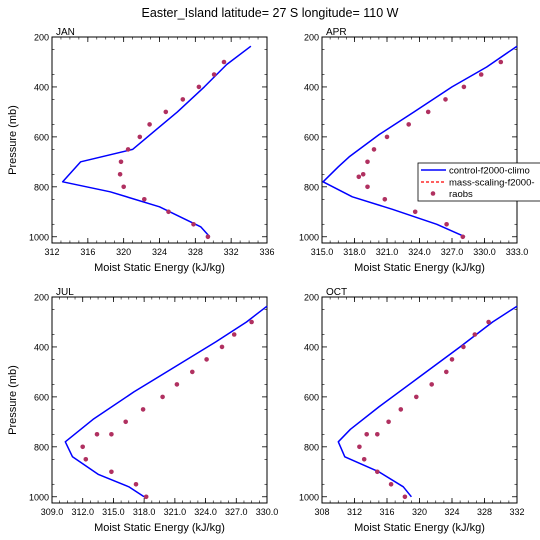 This screenshot has width=540, height=540. I want to click on x-tick-label: 327.0, so click(236, 512).